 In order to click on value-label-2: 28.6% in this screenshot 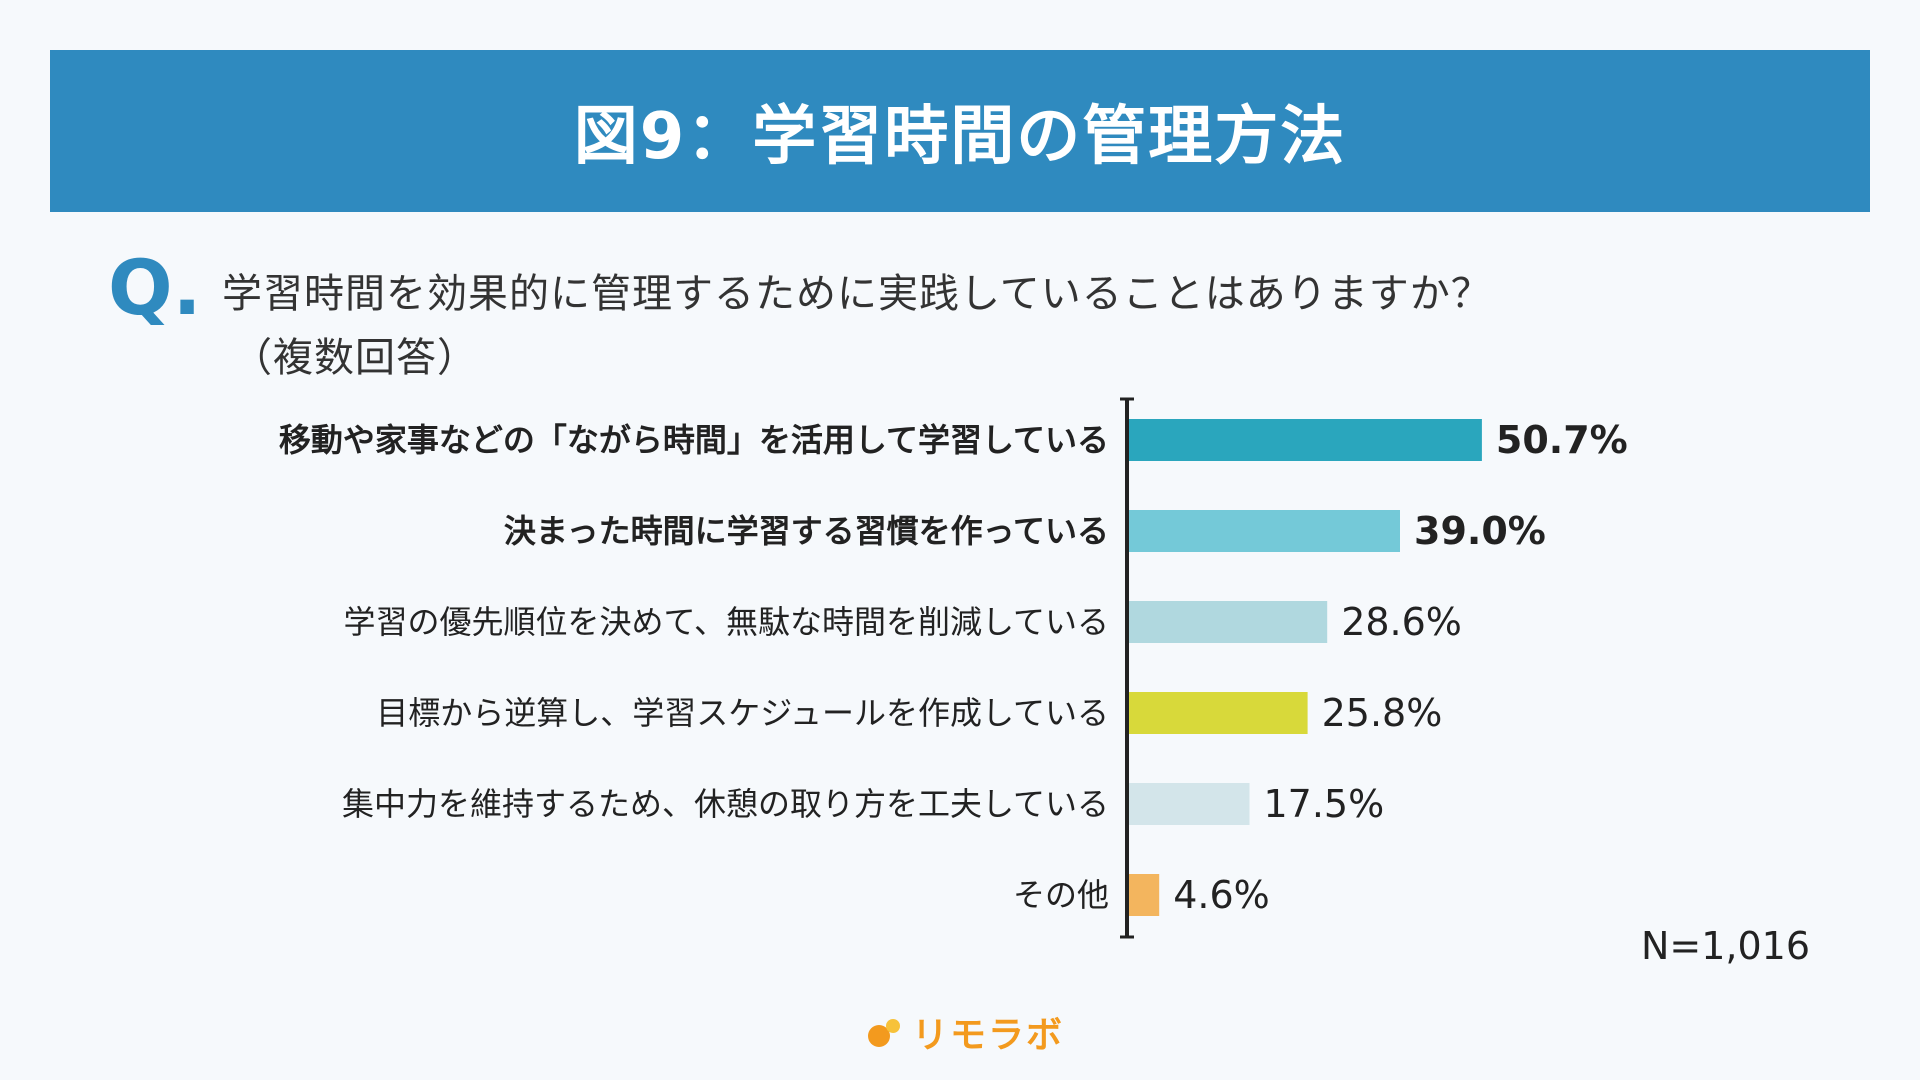, I will do `click(1401, 622)`.